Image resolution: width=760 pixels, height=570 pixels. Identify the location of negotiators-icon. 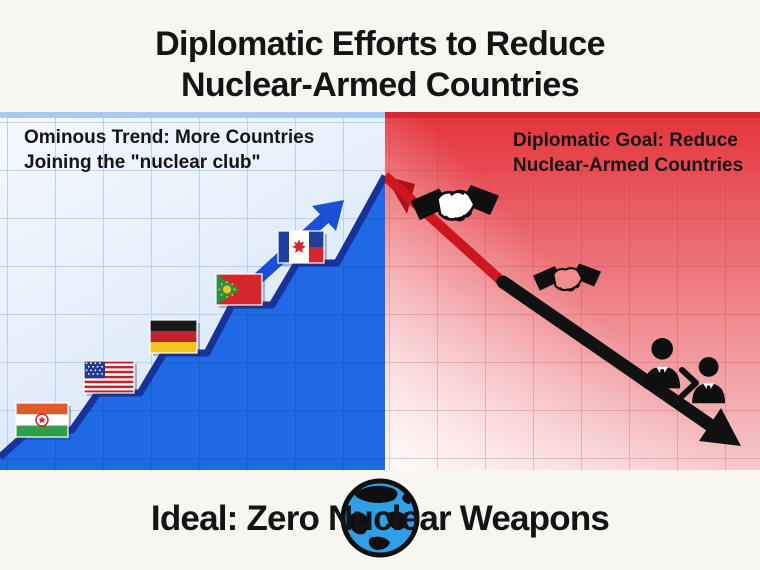
(685, 371).